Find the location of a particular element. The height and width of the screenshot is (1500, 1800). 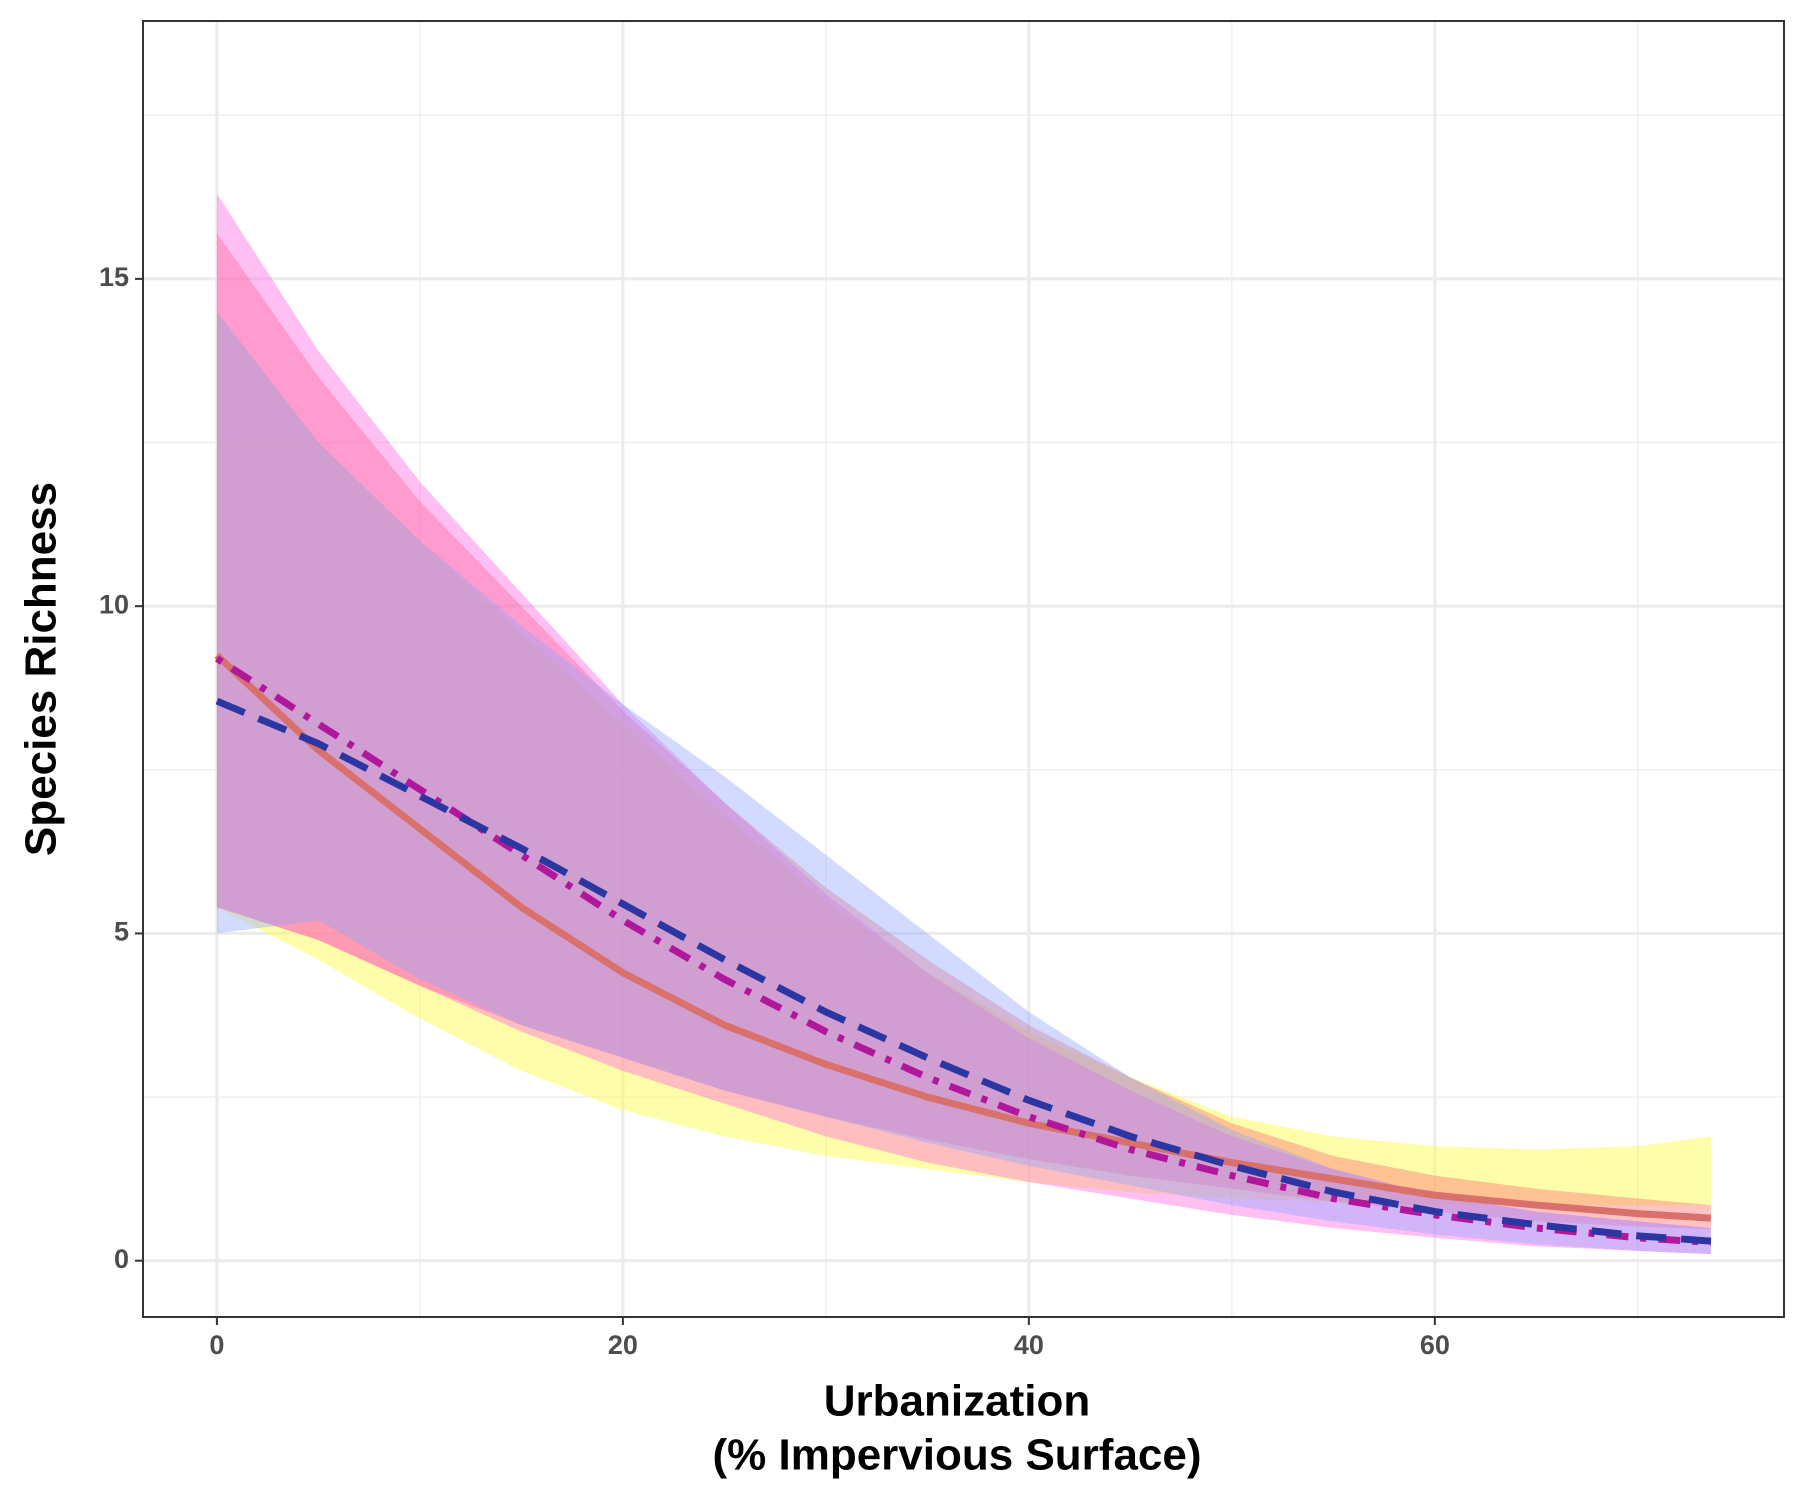

y-tick-label: 0 is located at coordinates (121, 1259).